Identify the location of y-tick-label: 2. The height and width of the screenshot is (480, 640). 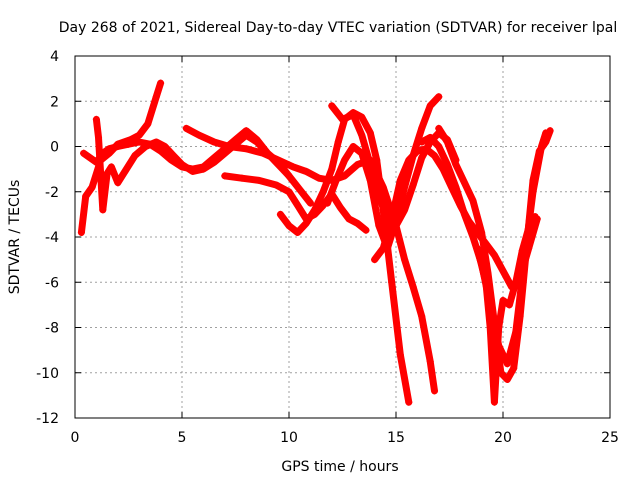
(54, 102).